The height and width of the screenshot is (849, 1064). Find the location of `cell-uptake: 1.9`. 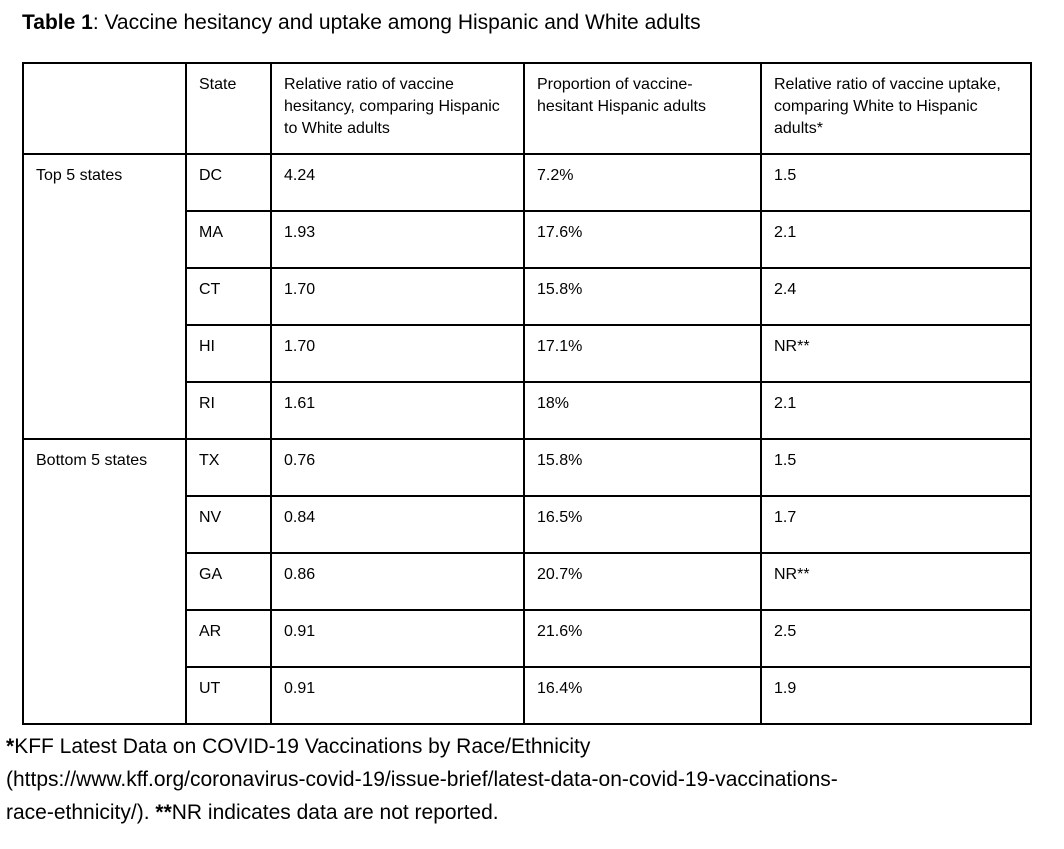

cell-uptake: 1.9 is located at coordinates (896, 695).